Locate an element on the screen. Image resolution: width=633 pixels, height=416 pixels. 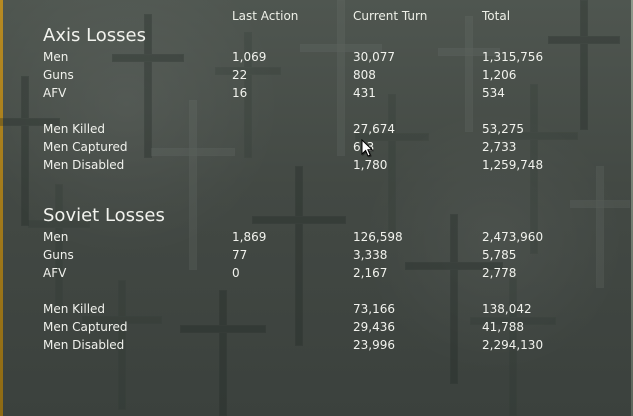
header-last-action: Last Action is located at coordinates (265, 16).